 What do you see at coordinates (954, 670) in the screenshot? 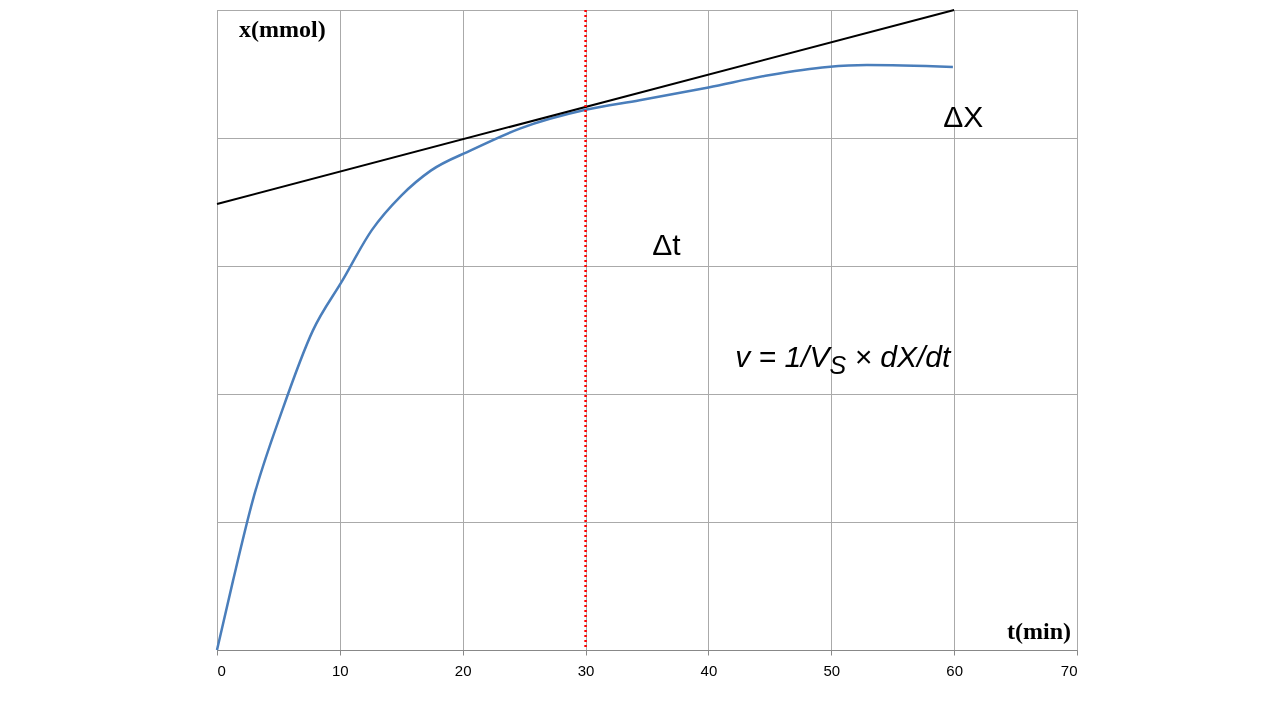
I see `x-tick-label: 60` at bounding box center [954, 670].